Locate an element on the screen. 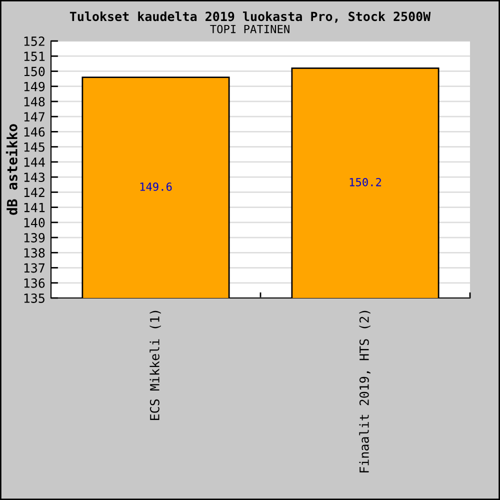 The image size is (500, 500). y-tick-label: 152 is located at coordinates (34, 41).